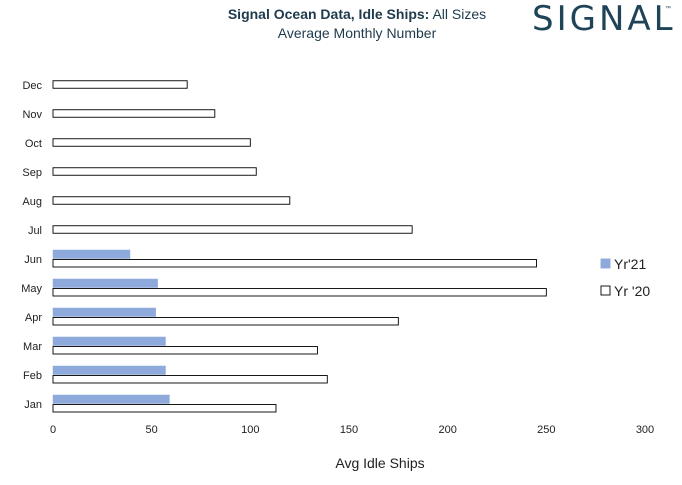  Describe the element at coordinates (625, 277) in the screenshot. I see `legend: Yr'21 Yr '20` at that location.